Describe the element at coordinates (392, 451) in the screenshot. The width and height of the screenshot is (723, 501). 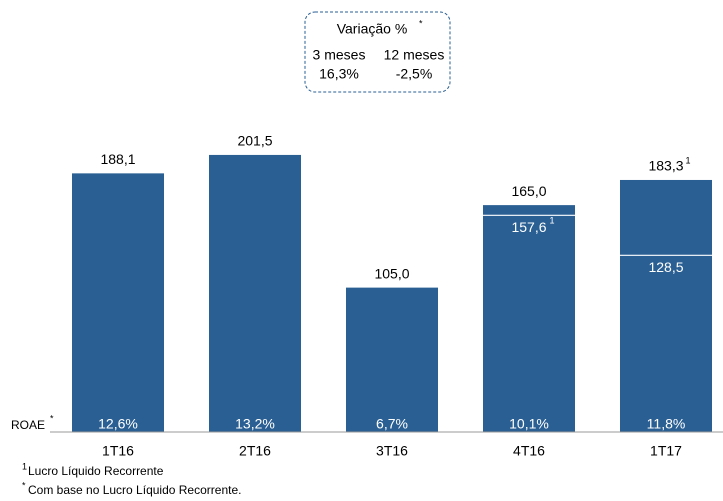
I see `x-tick-label: 3T16` at that location.